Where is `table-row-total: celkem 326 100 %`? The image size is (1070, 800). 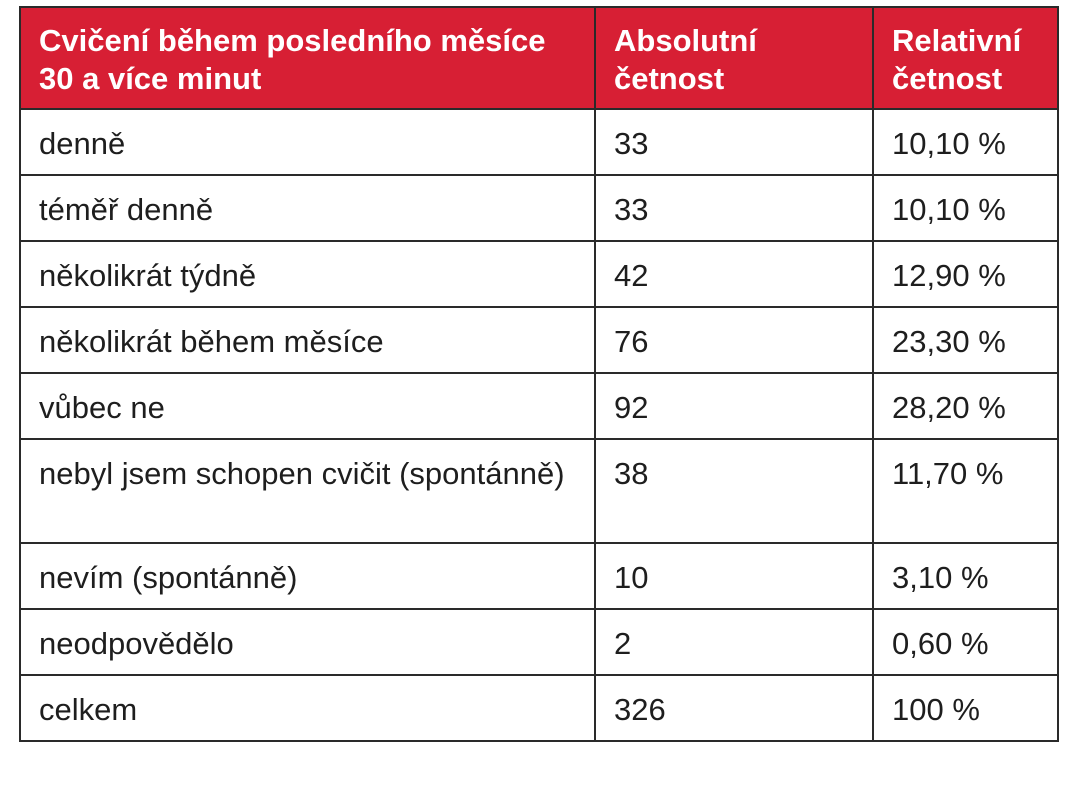
table-row-total: celkem 326 100 % is located at coordinates (539, 708).